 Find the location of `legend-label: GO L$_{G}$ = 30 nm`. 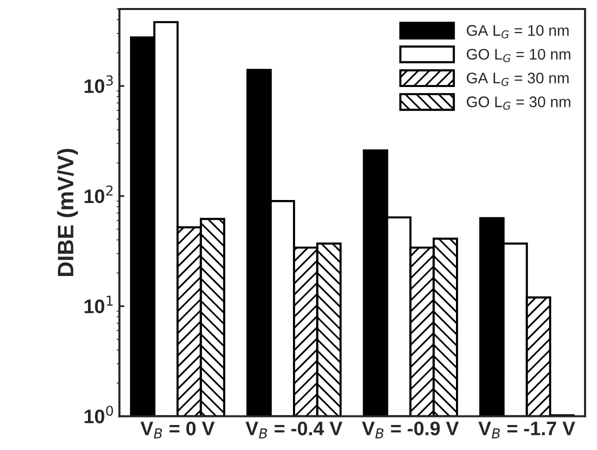

legend-label: GO L$_{G}$ = 30 nm is located at coordinates (518, 103).